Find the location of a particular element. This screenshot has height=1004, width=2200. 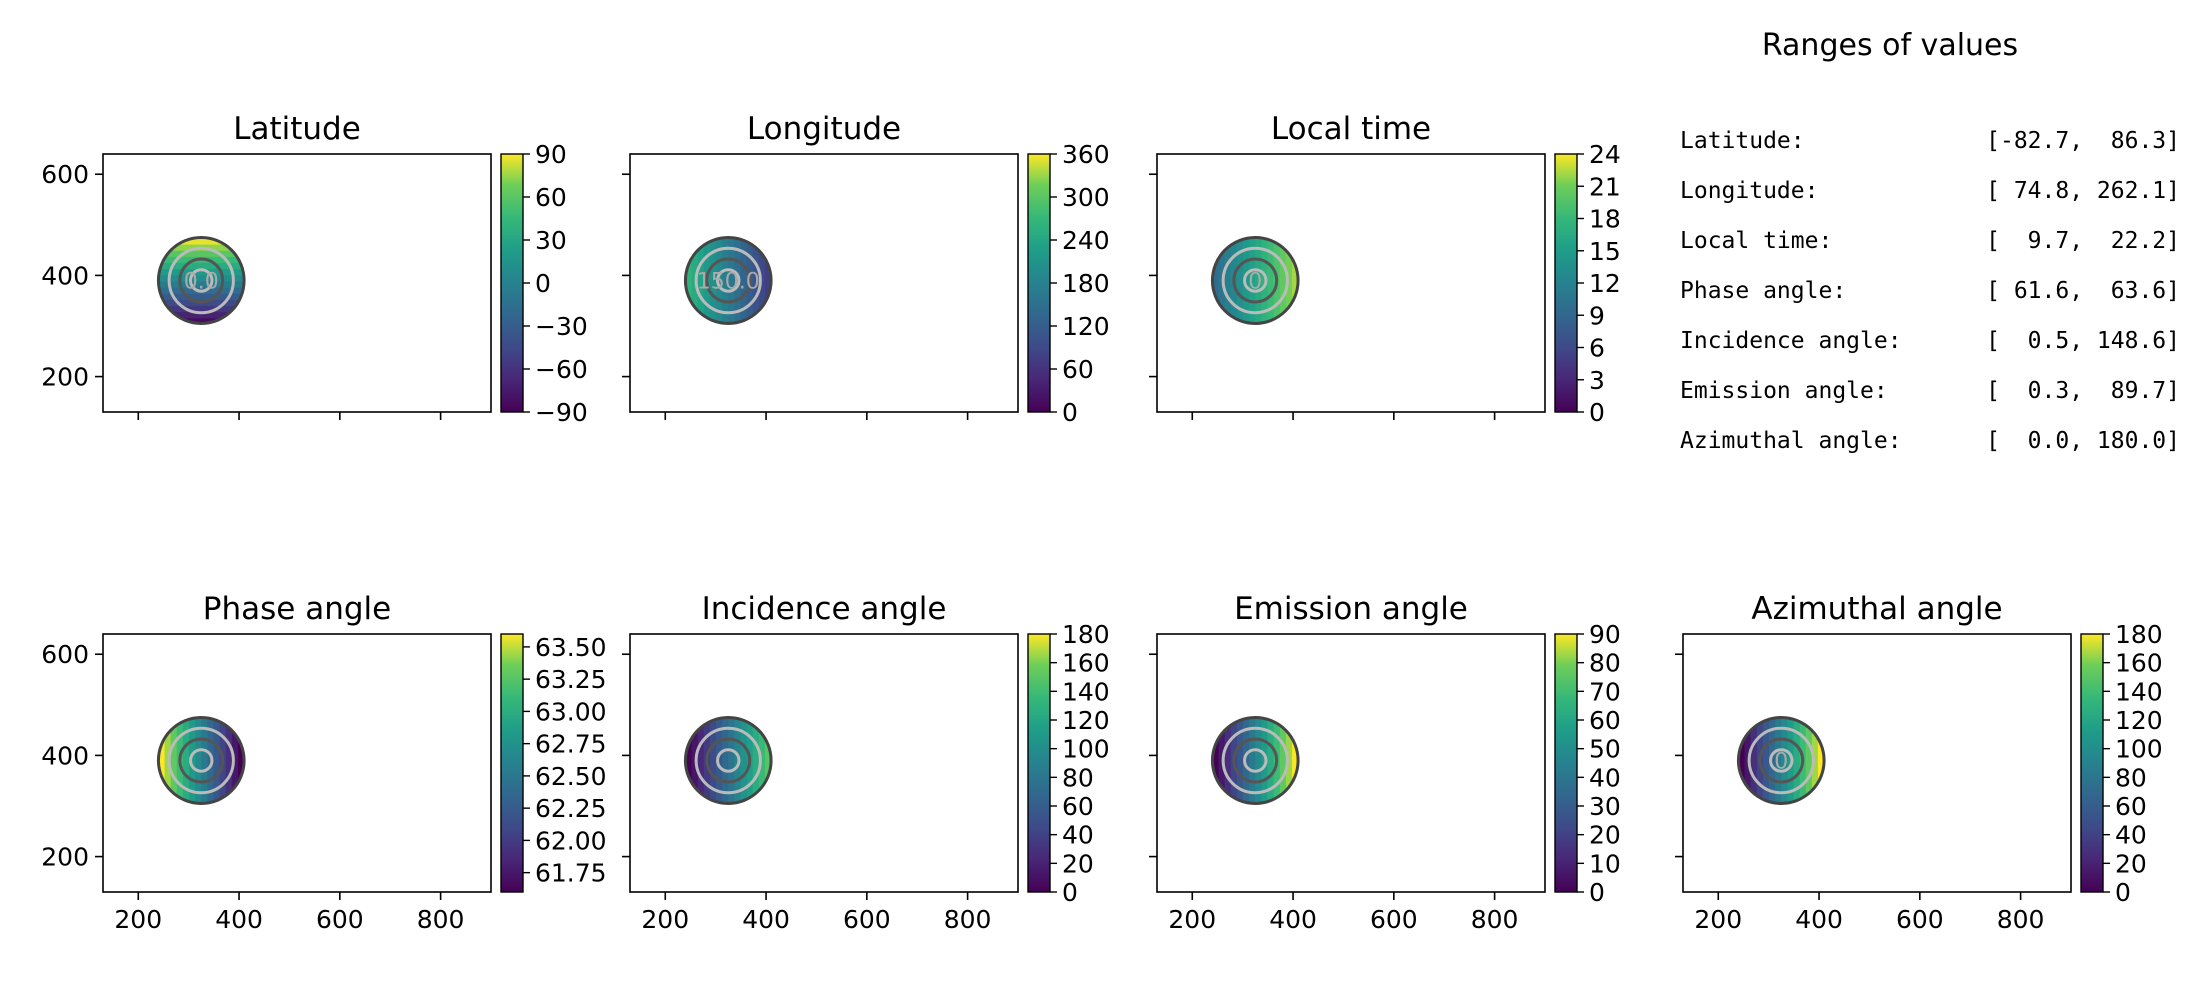

subplot-title: Phase angle is located at coordinates (297, 609).